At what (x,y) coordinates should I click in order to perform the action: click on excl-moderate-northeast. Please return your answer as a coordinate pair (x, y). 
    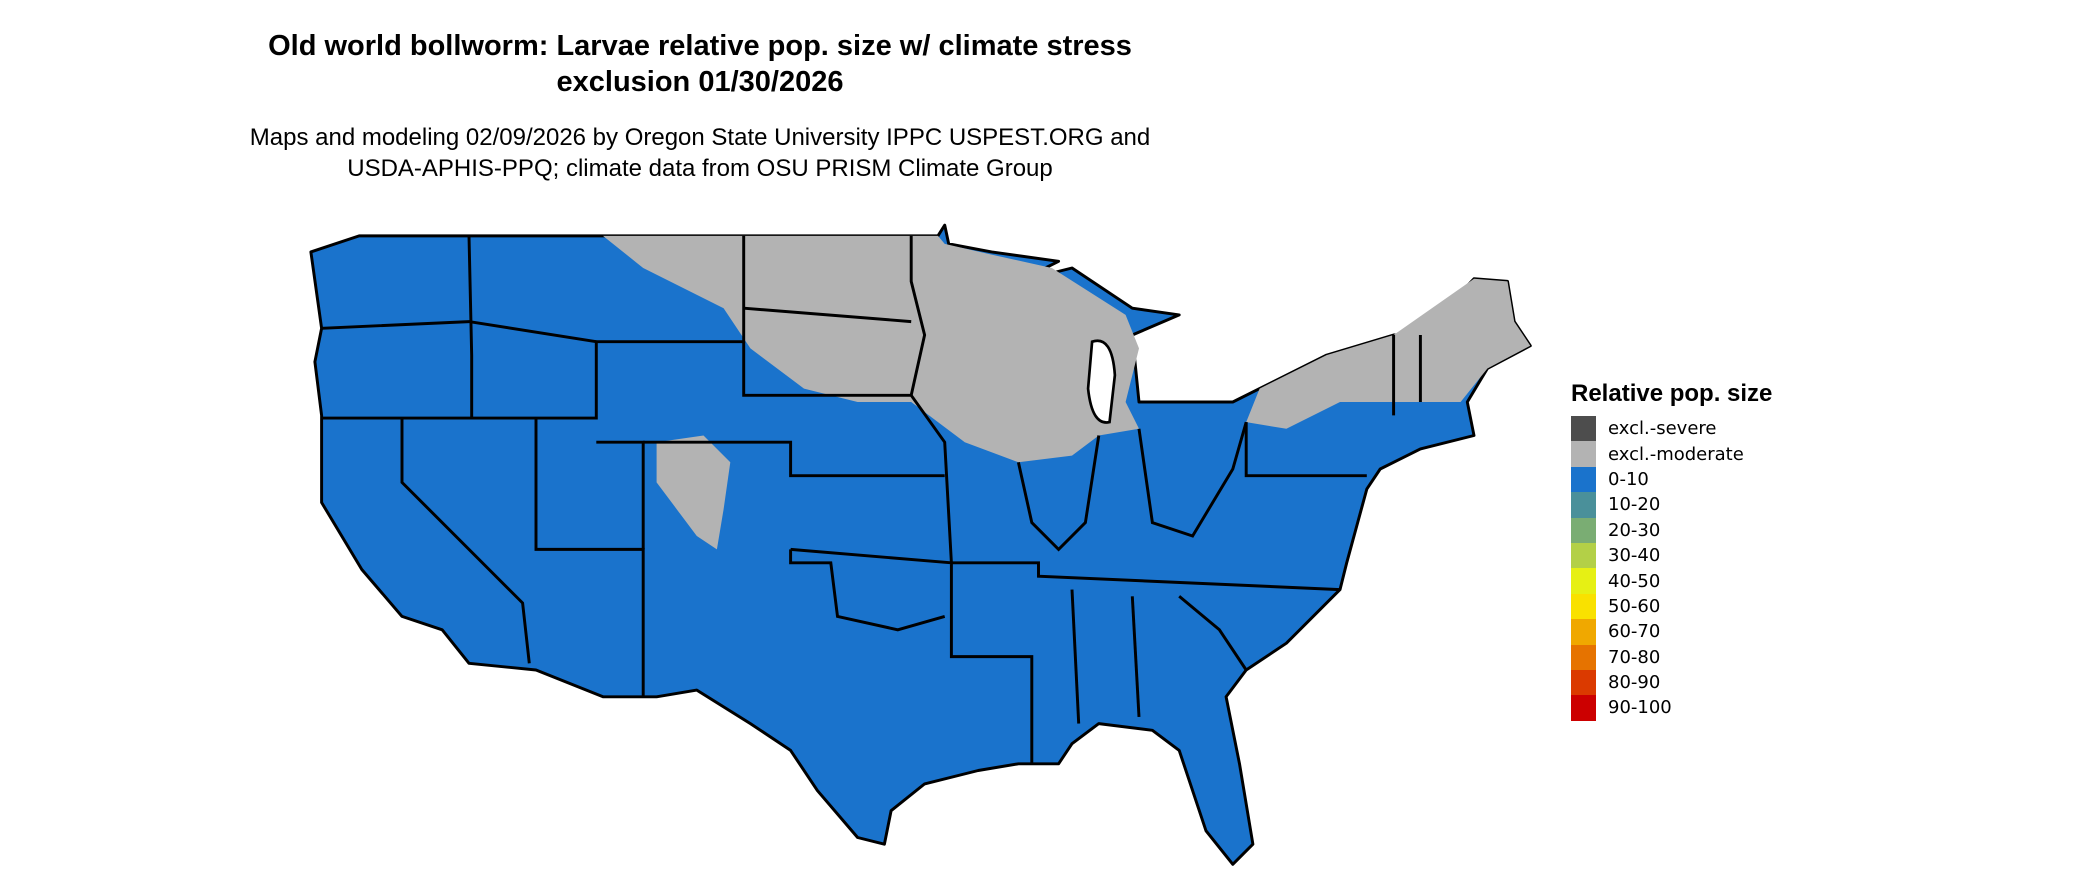
    Looking at the image, I should click on (1388, 353).